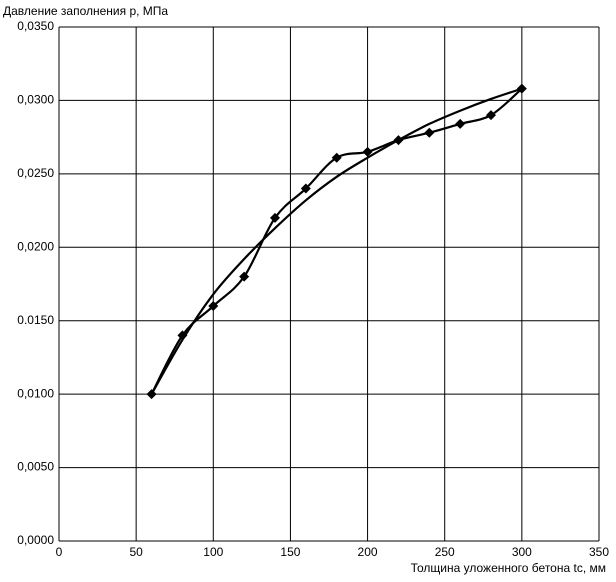 This screenshot has height=582, width=616. I want to click on y-tick-label: 0.0150, so click(35, 320).